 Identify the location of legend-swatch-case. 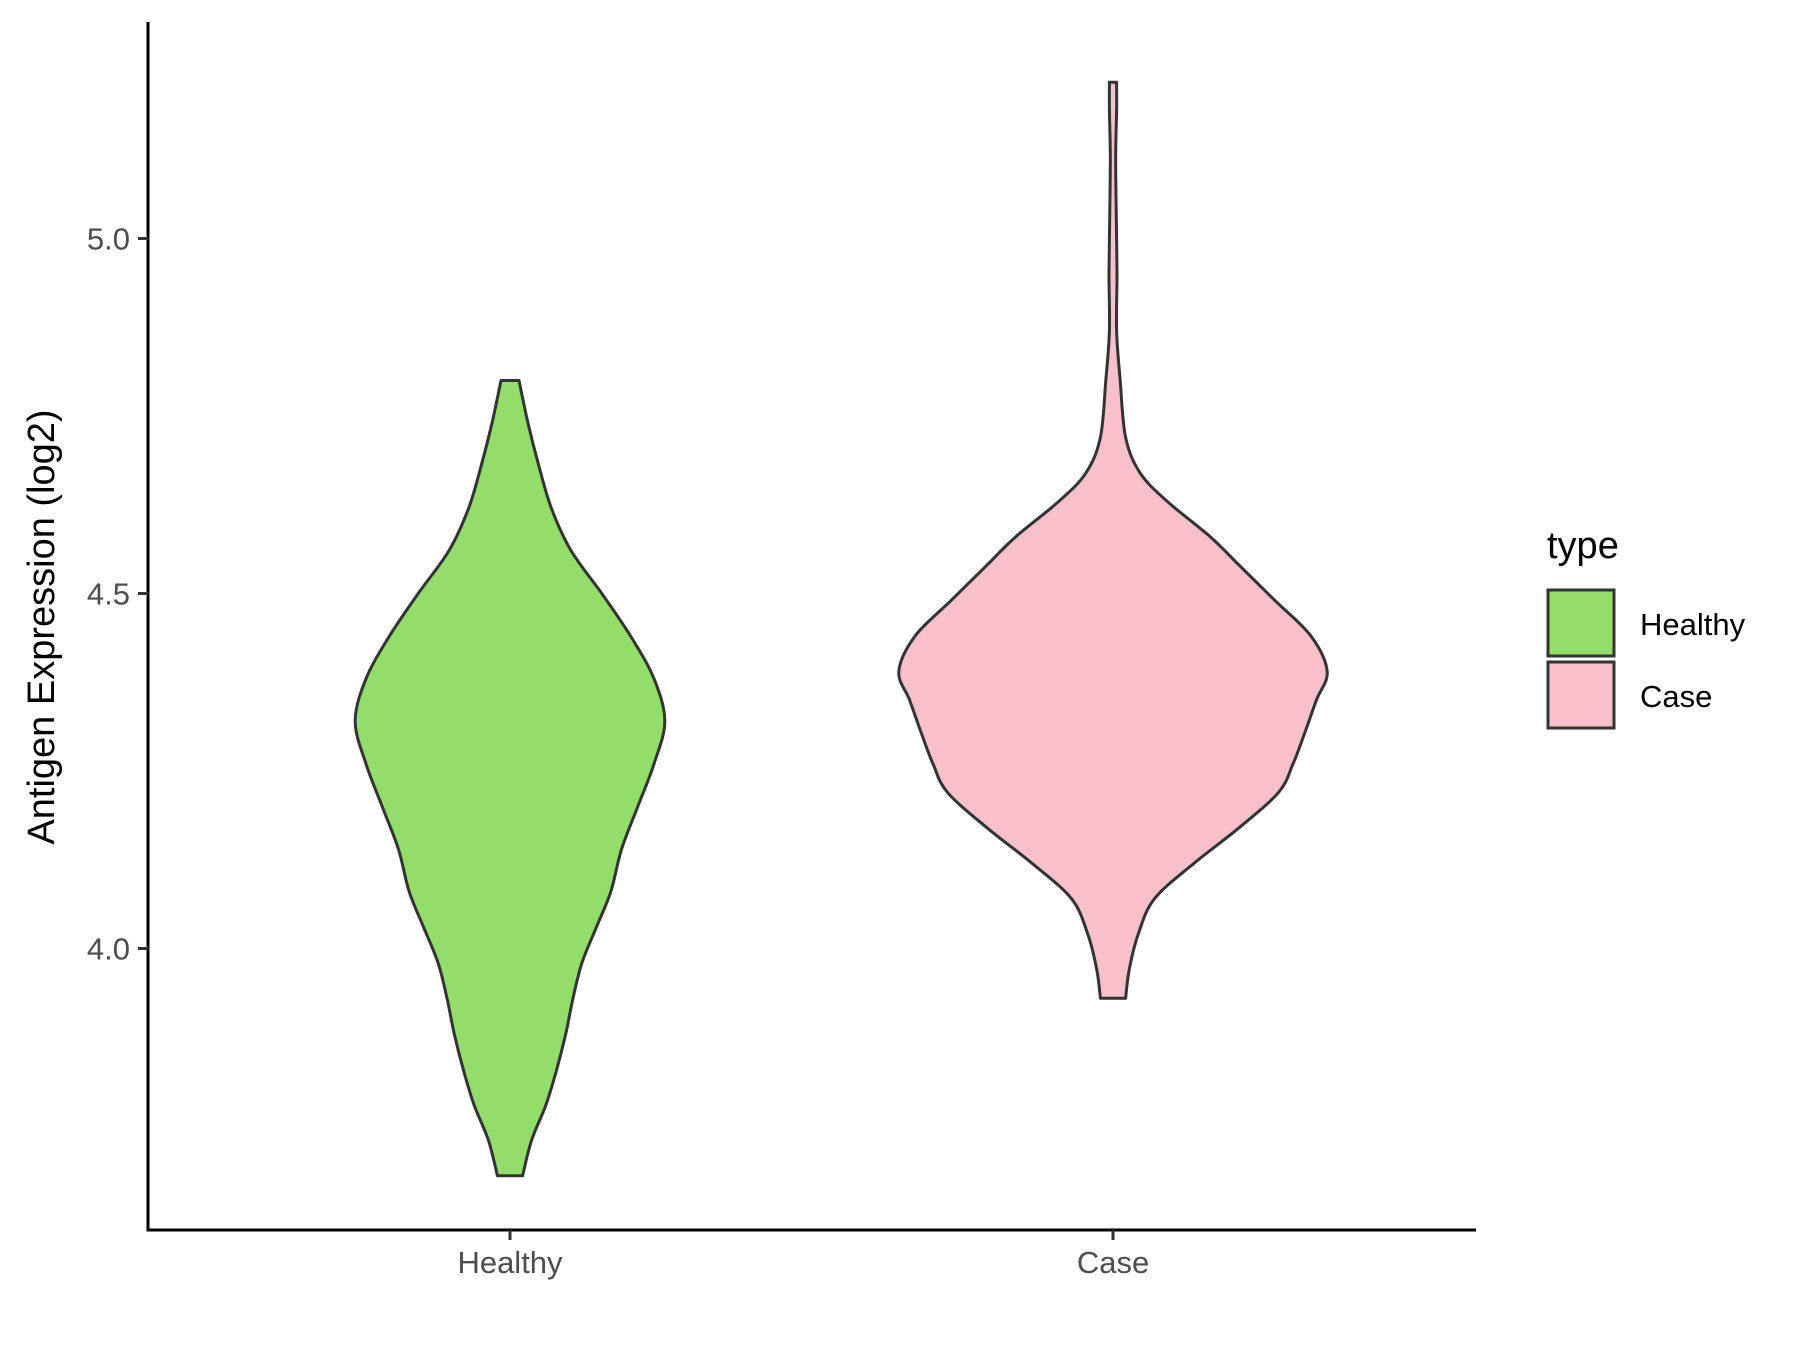
(1581, 695).